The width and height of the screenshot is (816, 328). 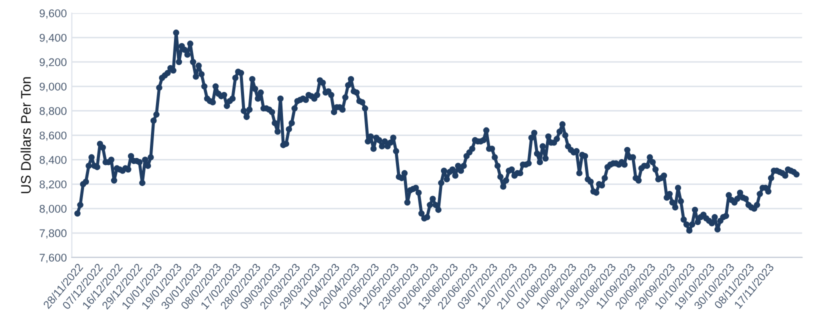 I want to click on y-tick-label: 7,600, so click(x=53, y=258).